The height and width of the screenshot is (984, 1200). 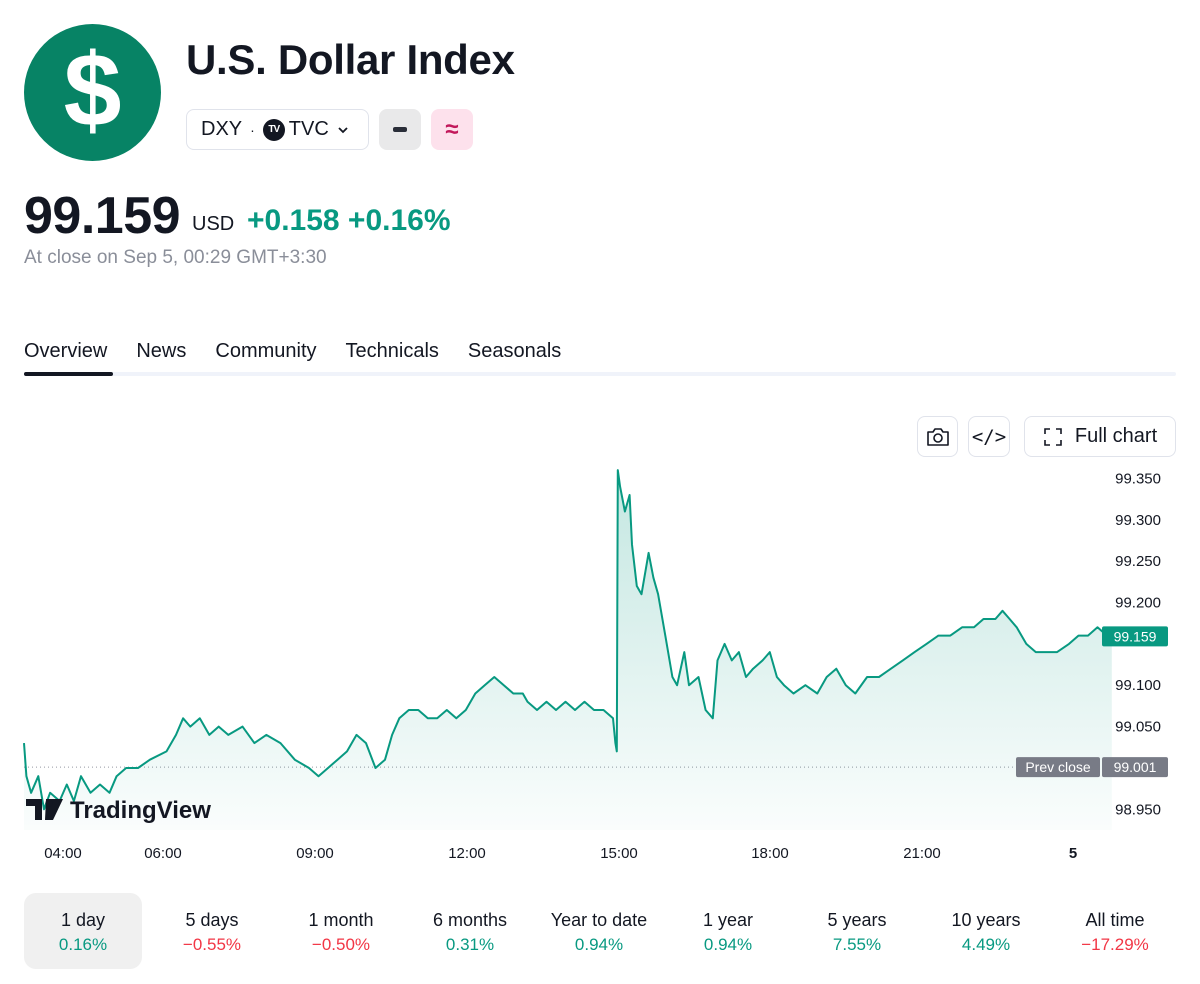 What do you see at coordinates (349, 220) in the screenshot?
I see `price-change: +0.158 +0.16%` at bounding box center [349, 220].